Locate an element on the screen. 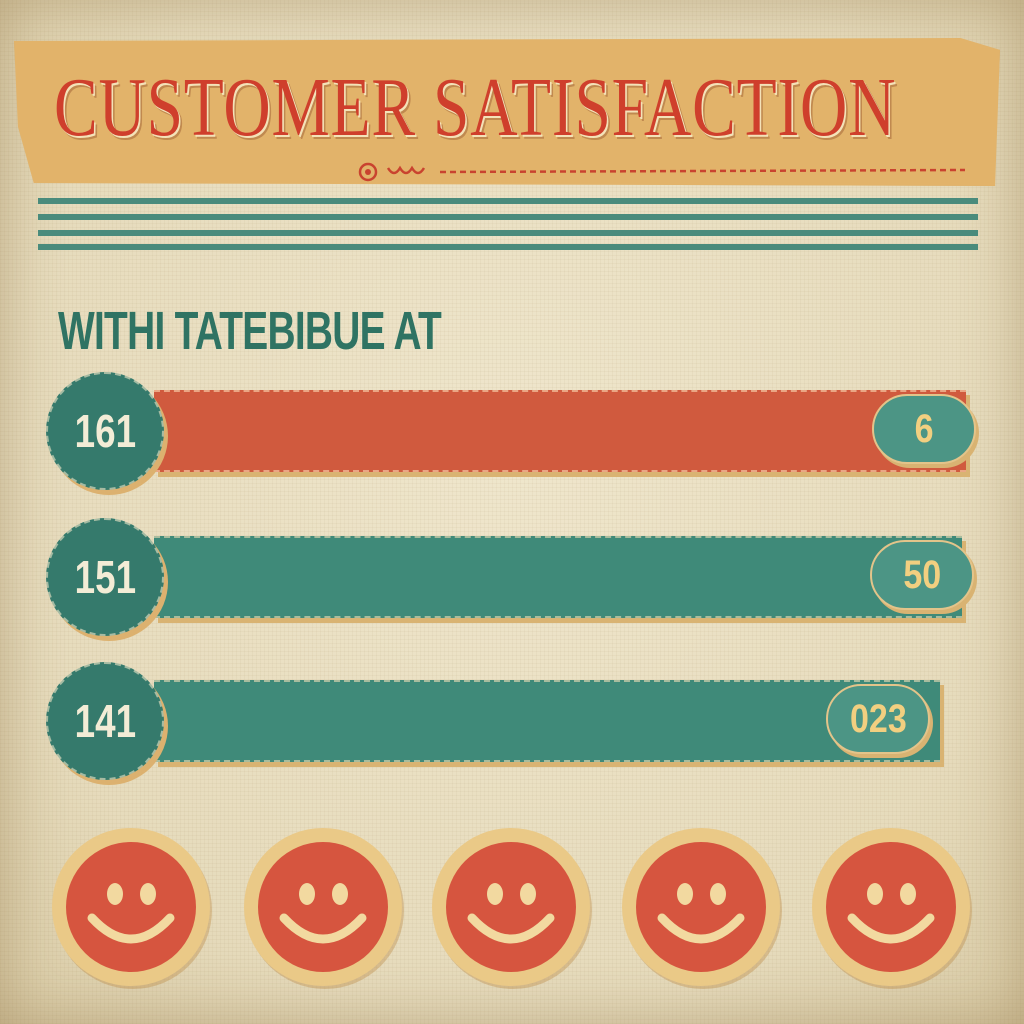  rating-row: 141 023 is located at coordinates (511, 722).